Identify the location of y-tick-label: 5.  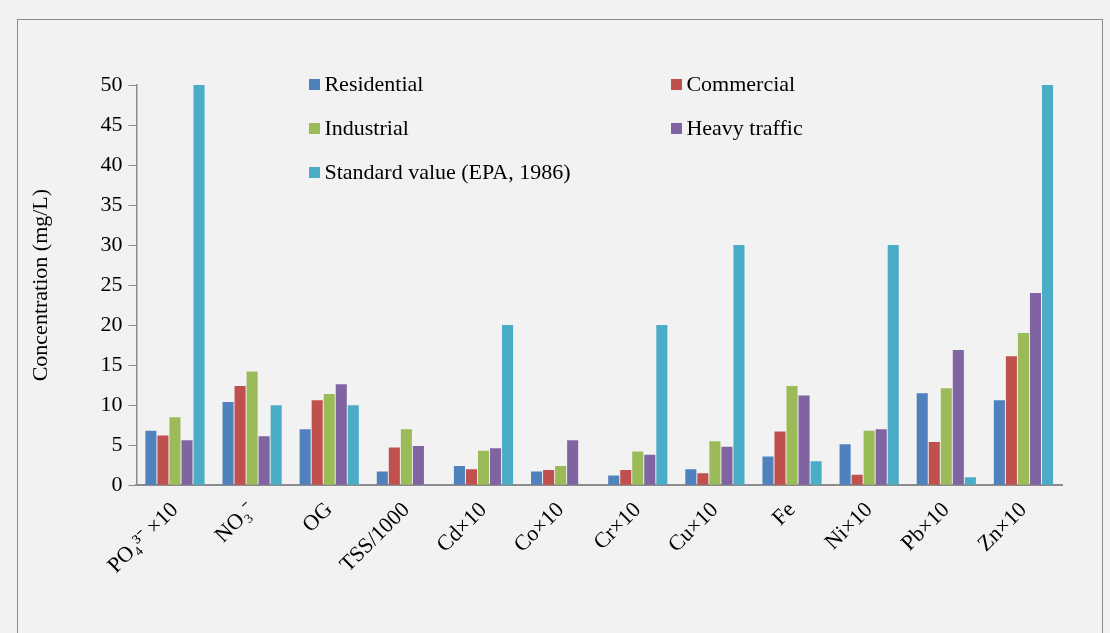
(117, 443).